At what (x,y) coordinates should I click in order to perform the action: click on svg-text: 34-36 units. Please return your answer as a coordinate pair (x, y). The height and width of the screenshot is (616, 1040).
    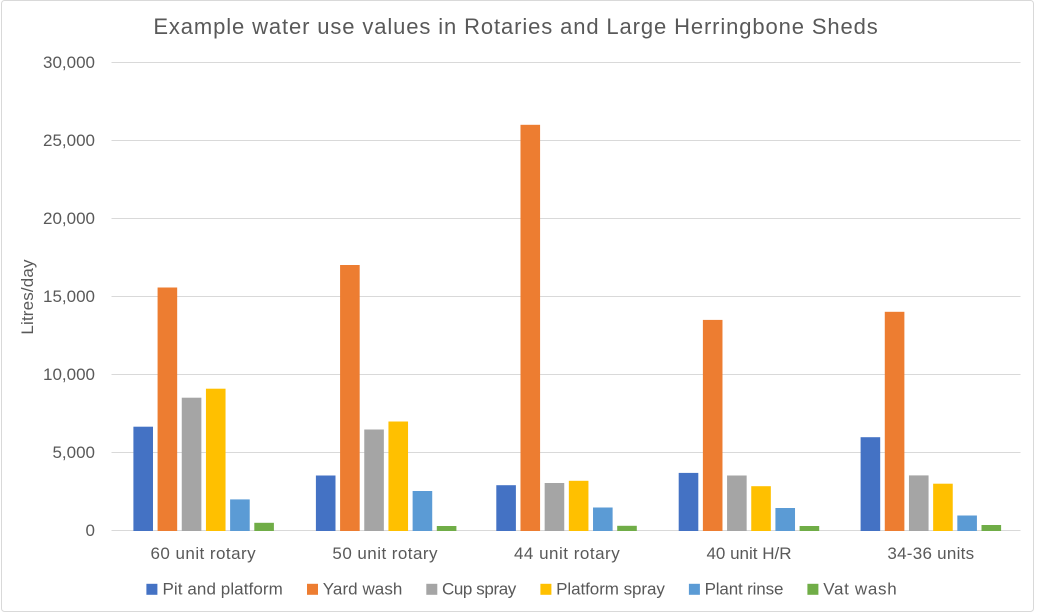
    Looking at the image, I should click on (930, 553).